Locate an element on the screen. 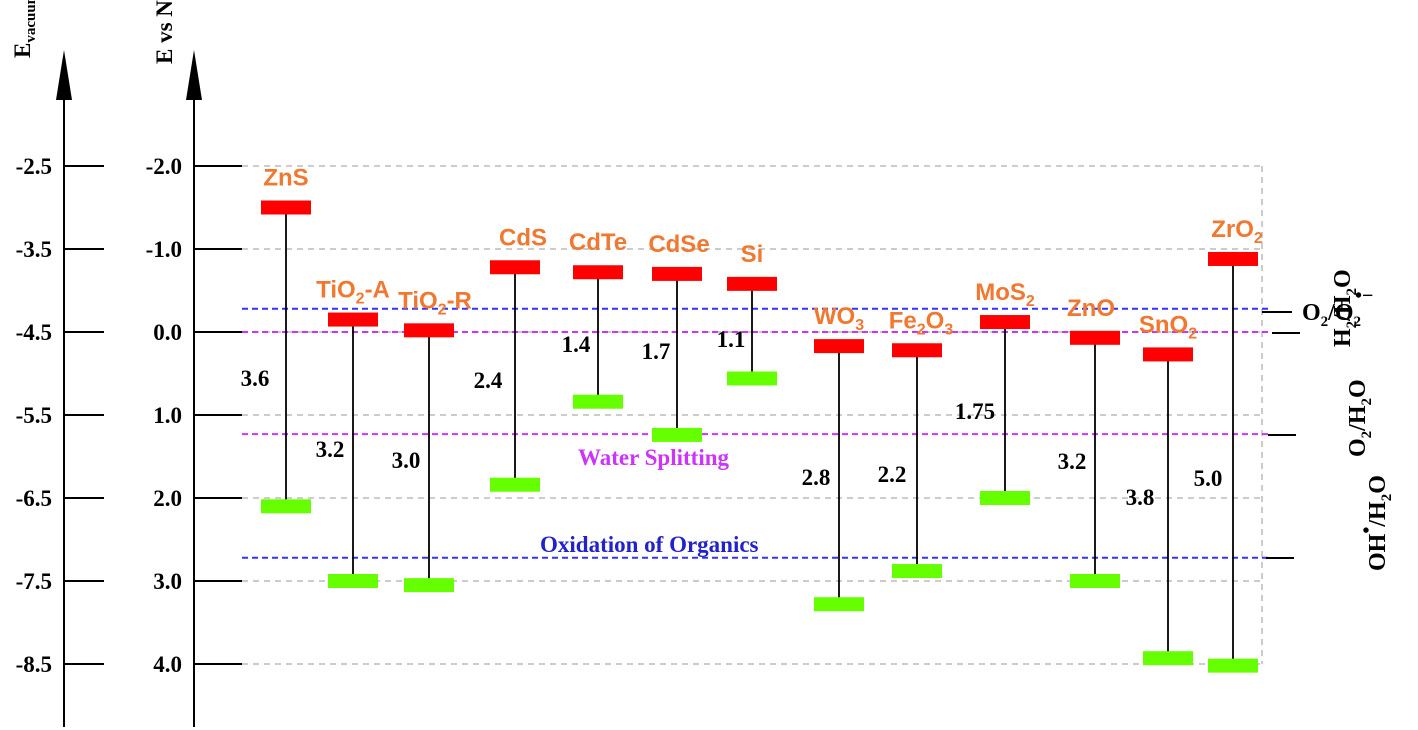  material-zro2: ZrO2 5.0 is located at coordinates (1228, 444).